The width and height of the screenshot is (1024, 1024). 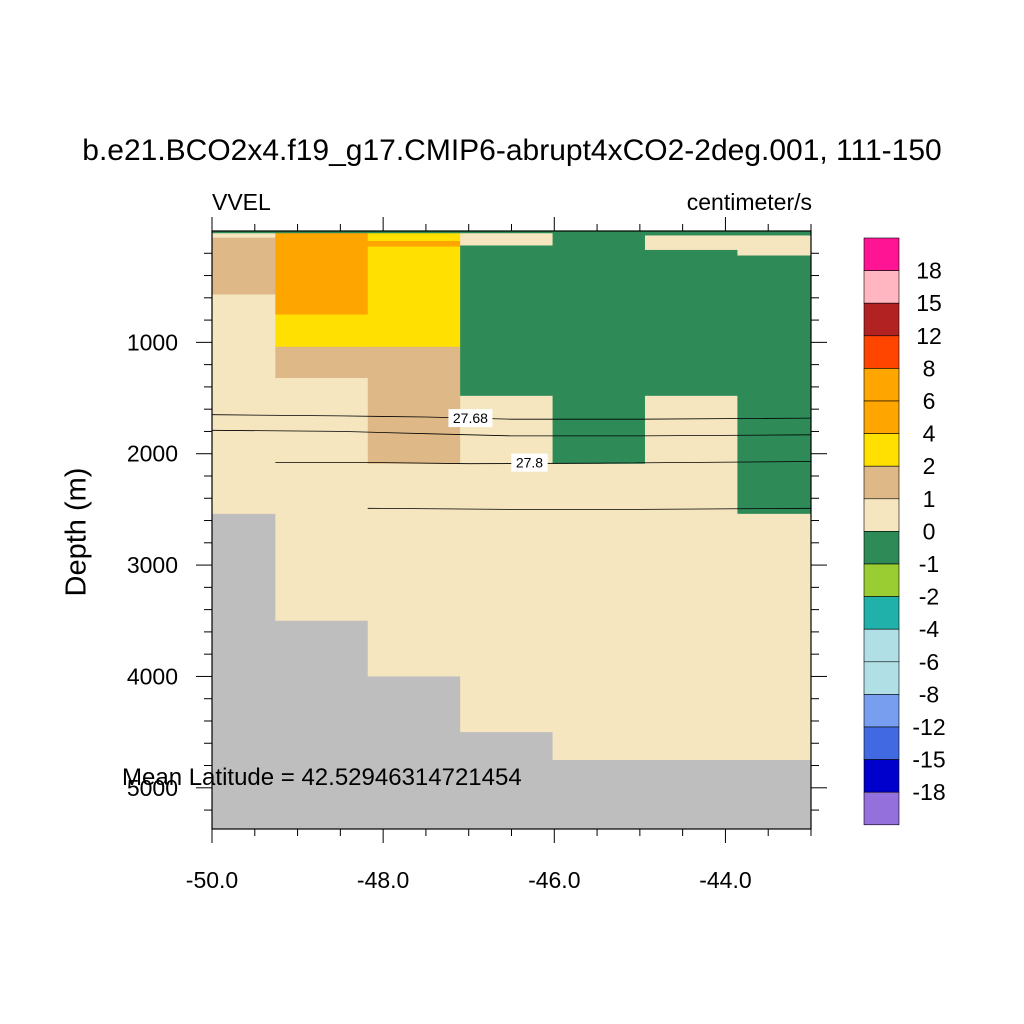 I want to click on colorbar-label: -1, so click(x=929, y=564).